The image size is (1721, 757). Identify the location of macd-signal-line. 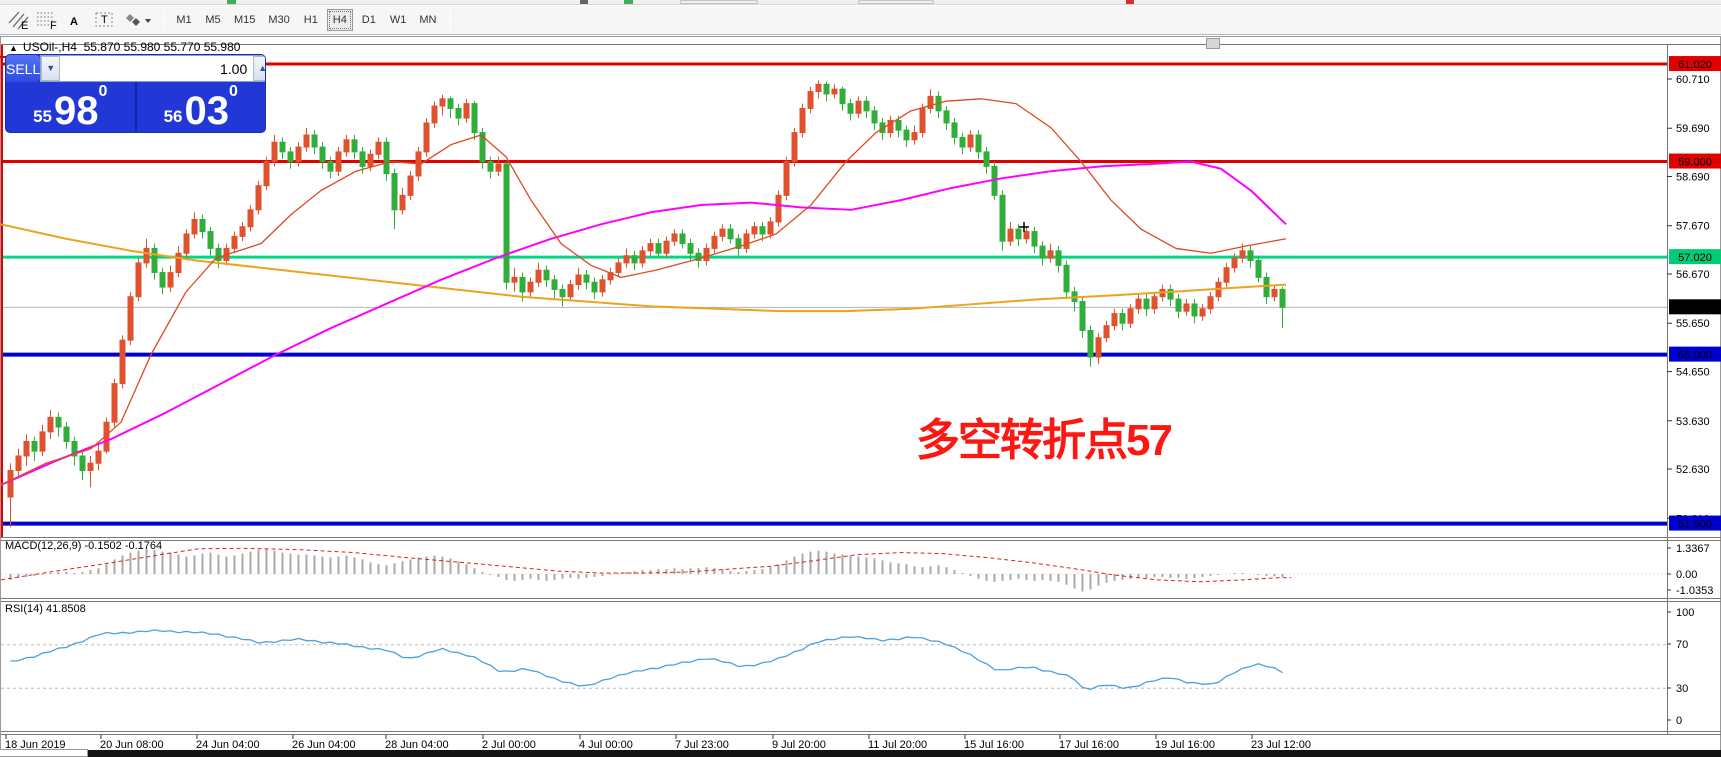
(646, 565).